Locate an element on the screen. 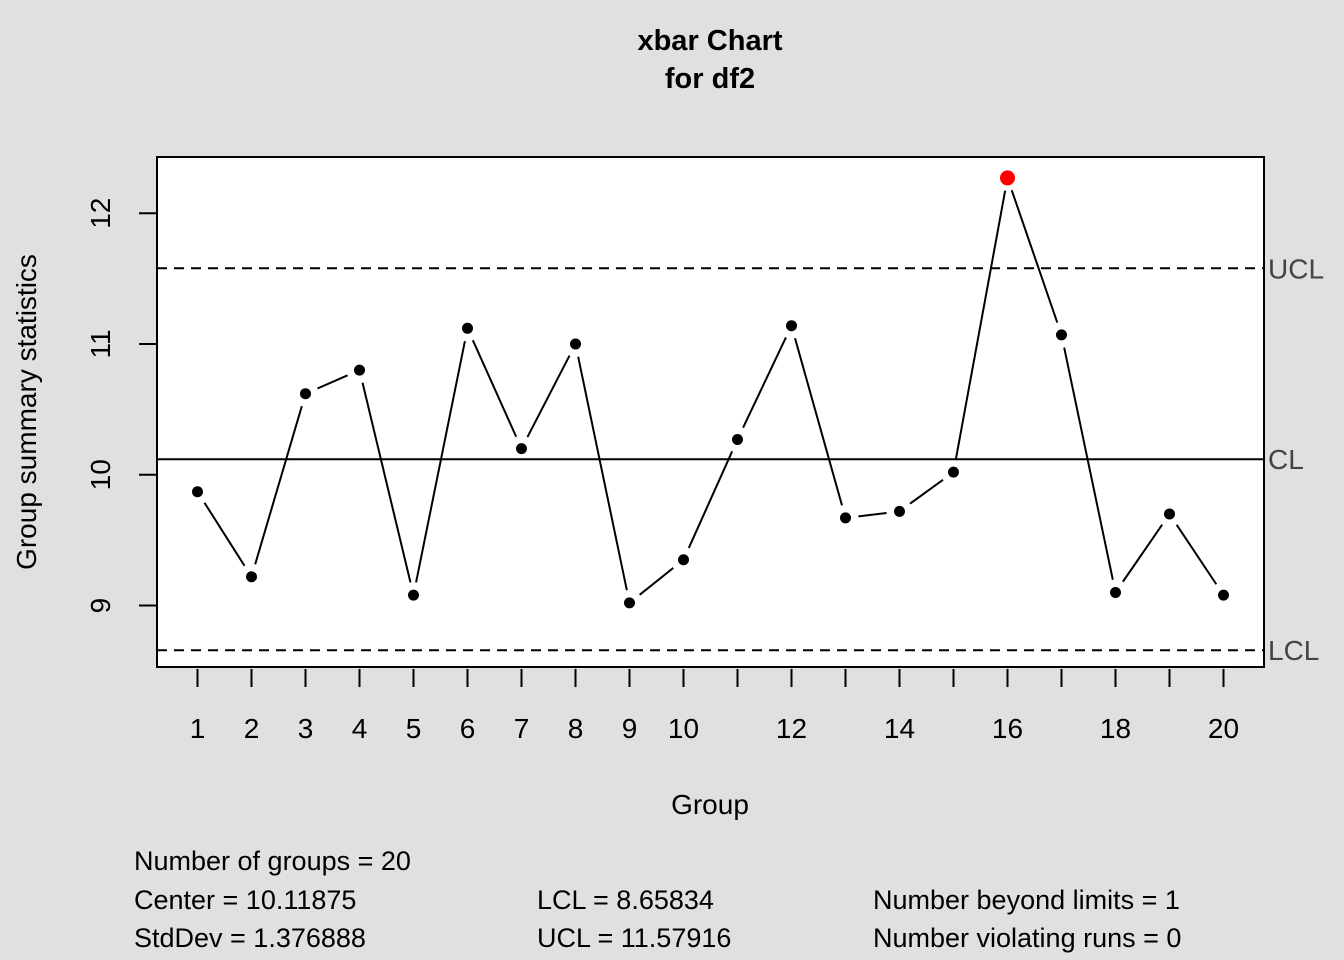 The height and width of the screenshot is (960, 1344). stat-violating-runs: Number violating runs = 0 is located at coordinates (1027, 938).